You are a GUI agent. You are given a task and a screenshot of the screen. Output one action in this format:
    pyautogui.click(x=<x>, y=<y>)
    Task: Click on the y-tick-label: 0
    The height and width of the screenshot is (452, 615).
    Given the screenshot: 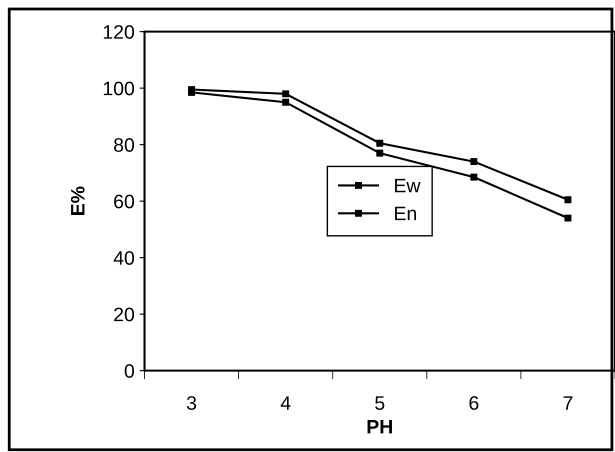 What is the action you would take?
    pyautogui.click(x=129, y=371)
    